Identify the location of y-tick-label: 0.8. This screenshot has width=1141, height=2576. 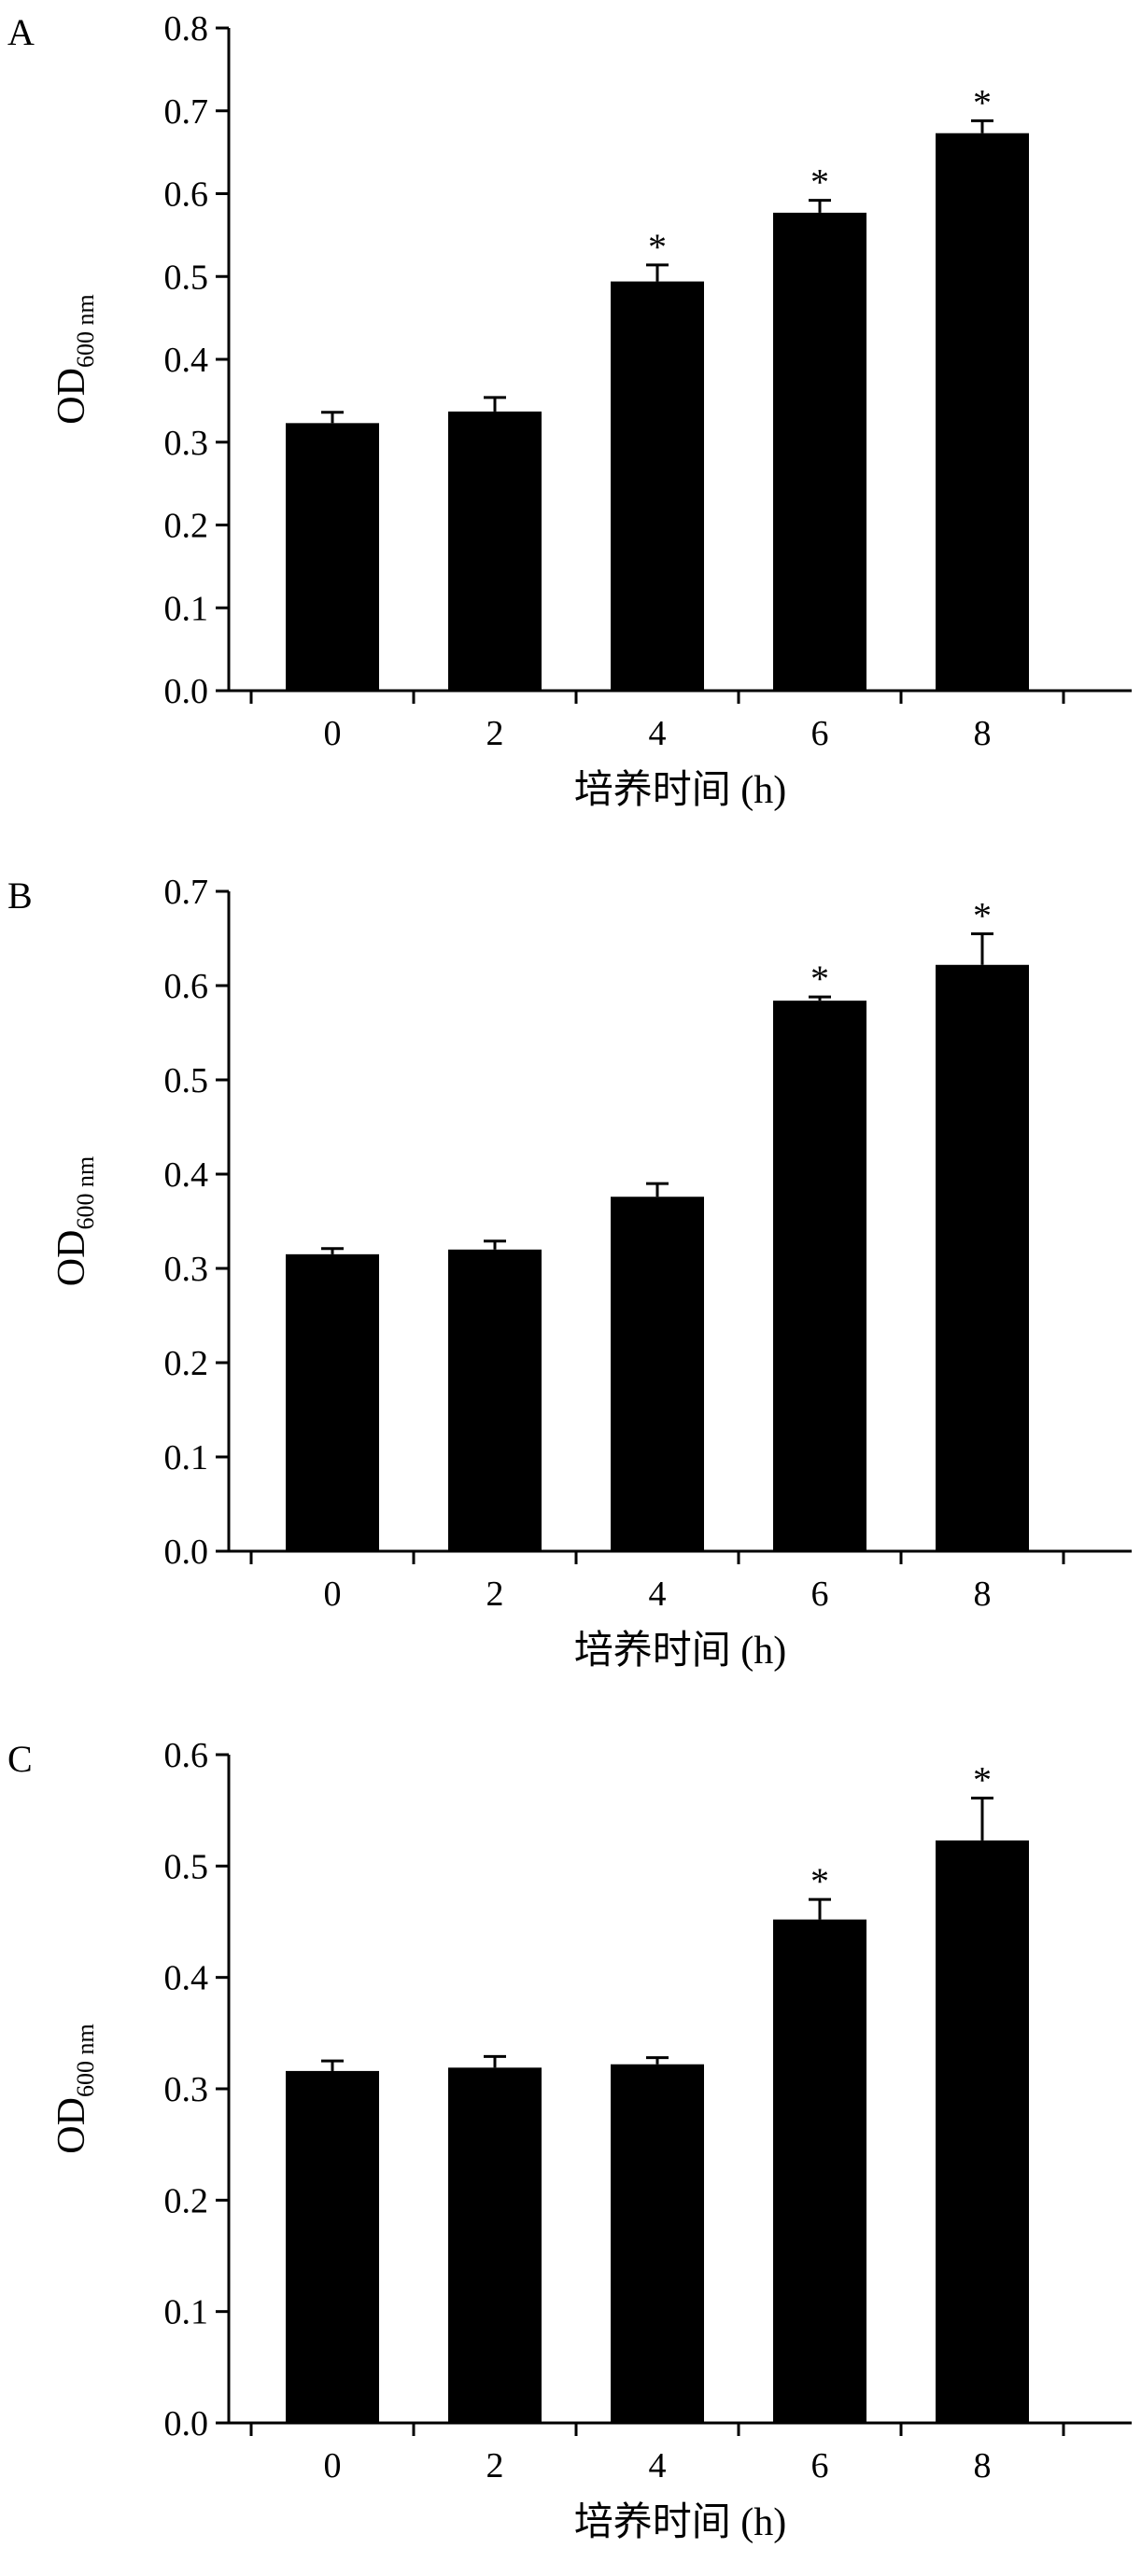
(186, 29).